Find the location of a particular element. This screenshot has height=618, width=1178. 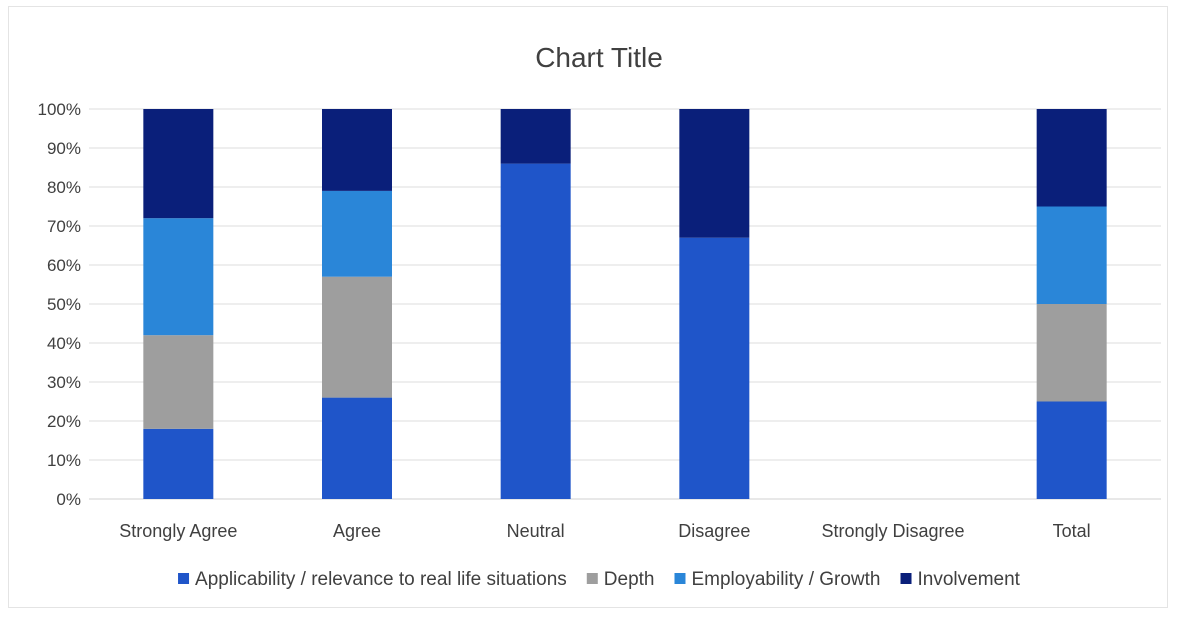

x-category-label: Agree is located at coordinates (357, 531).